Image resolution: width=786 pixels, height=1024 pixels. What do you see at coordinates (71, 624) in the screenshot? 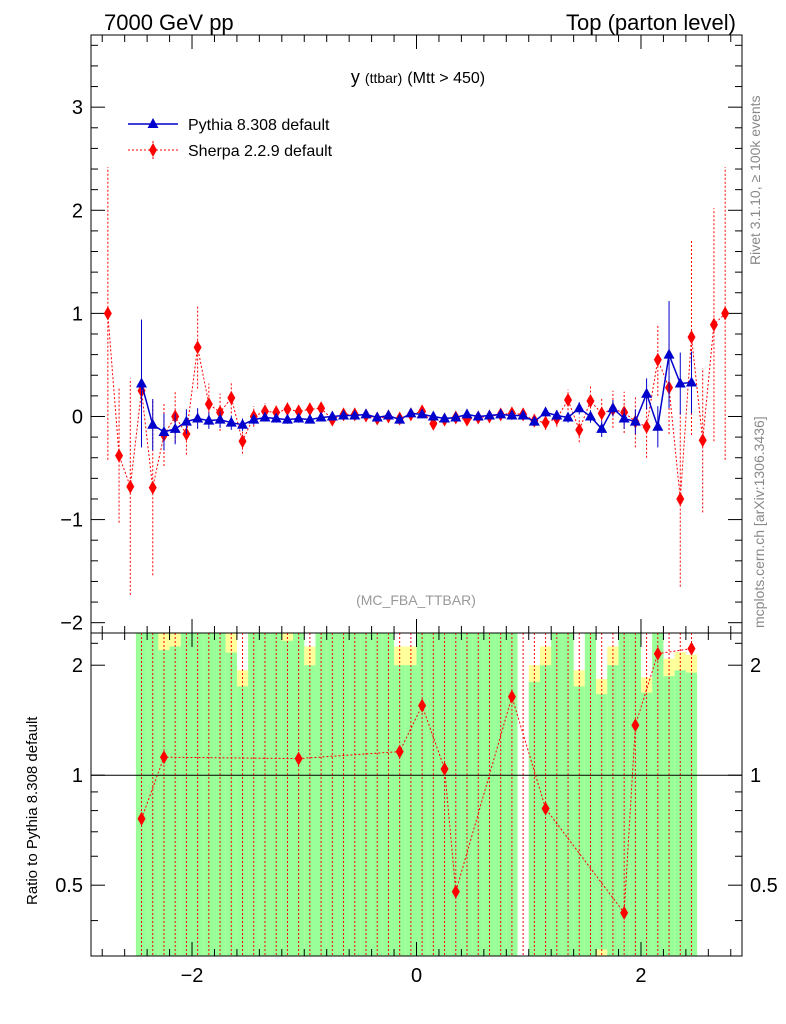
I see `y-tick-label: −2` at bounding box center [71, 624].